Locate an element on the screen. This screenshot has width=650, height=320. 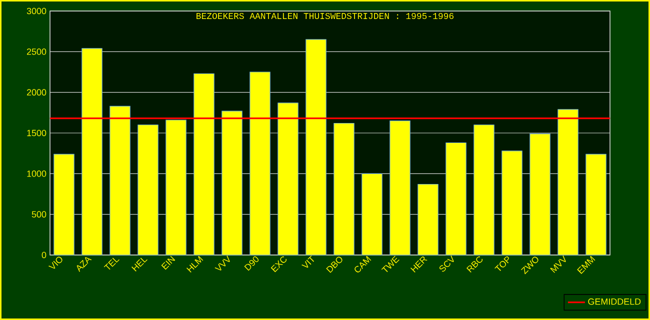
chart-title: BEZOEKERS AANTALLEN THUISWEDSTRIJDEN : 1995-1996 is located at coordinates (325, 16).